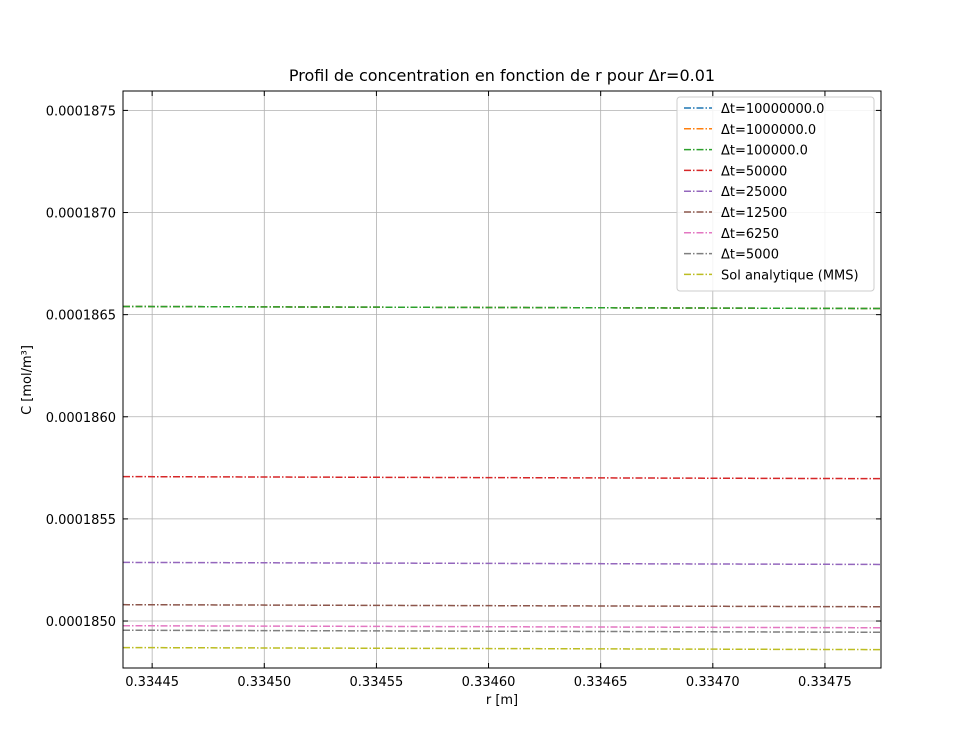 This screenshot has width=978, height=751. Describe the element at coordinates (502, 700) in the screenshot. I see `x-axis-label: r [m]` at that location.